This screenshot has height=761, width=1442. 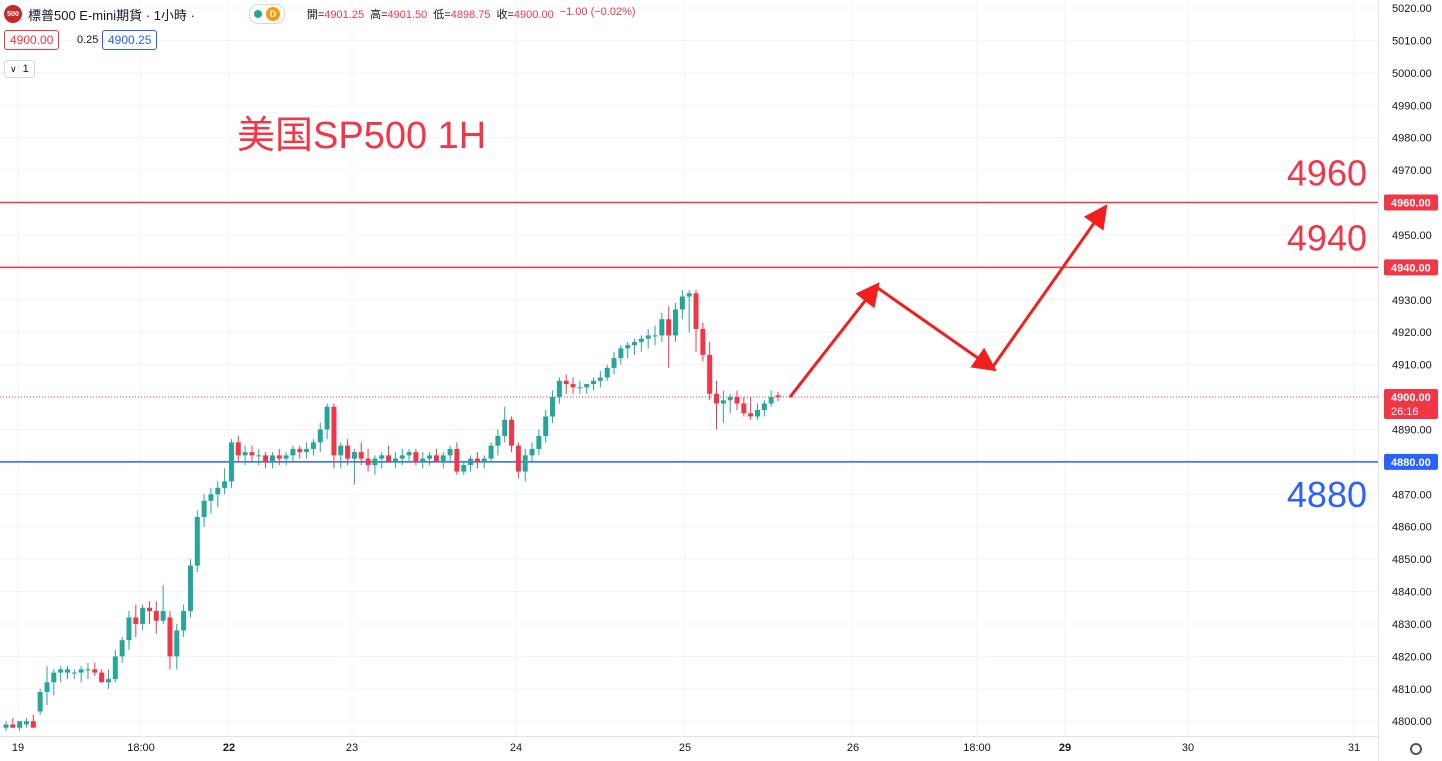 What do you see at coordinates (1412, 722) in the screenshot?
I see `price-tick-label: 4800.00` at bounding box center [1412, 722].